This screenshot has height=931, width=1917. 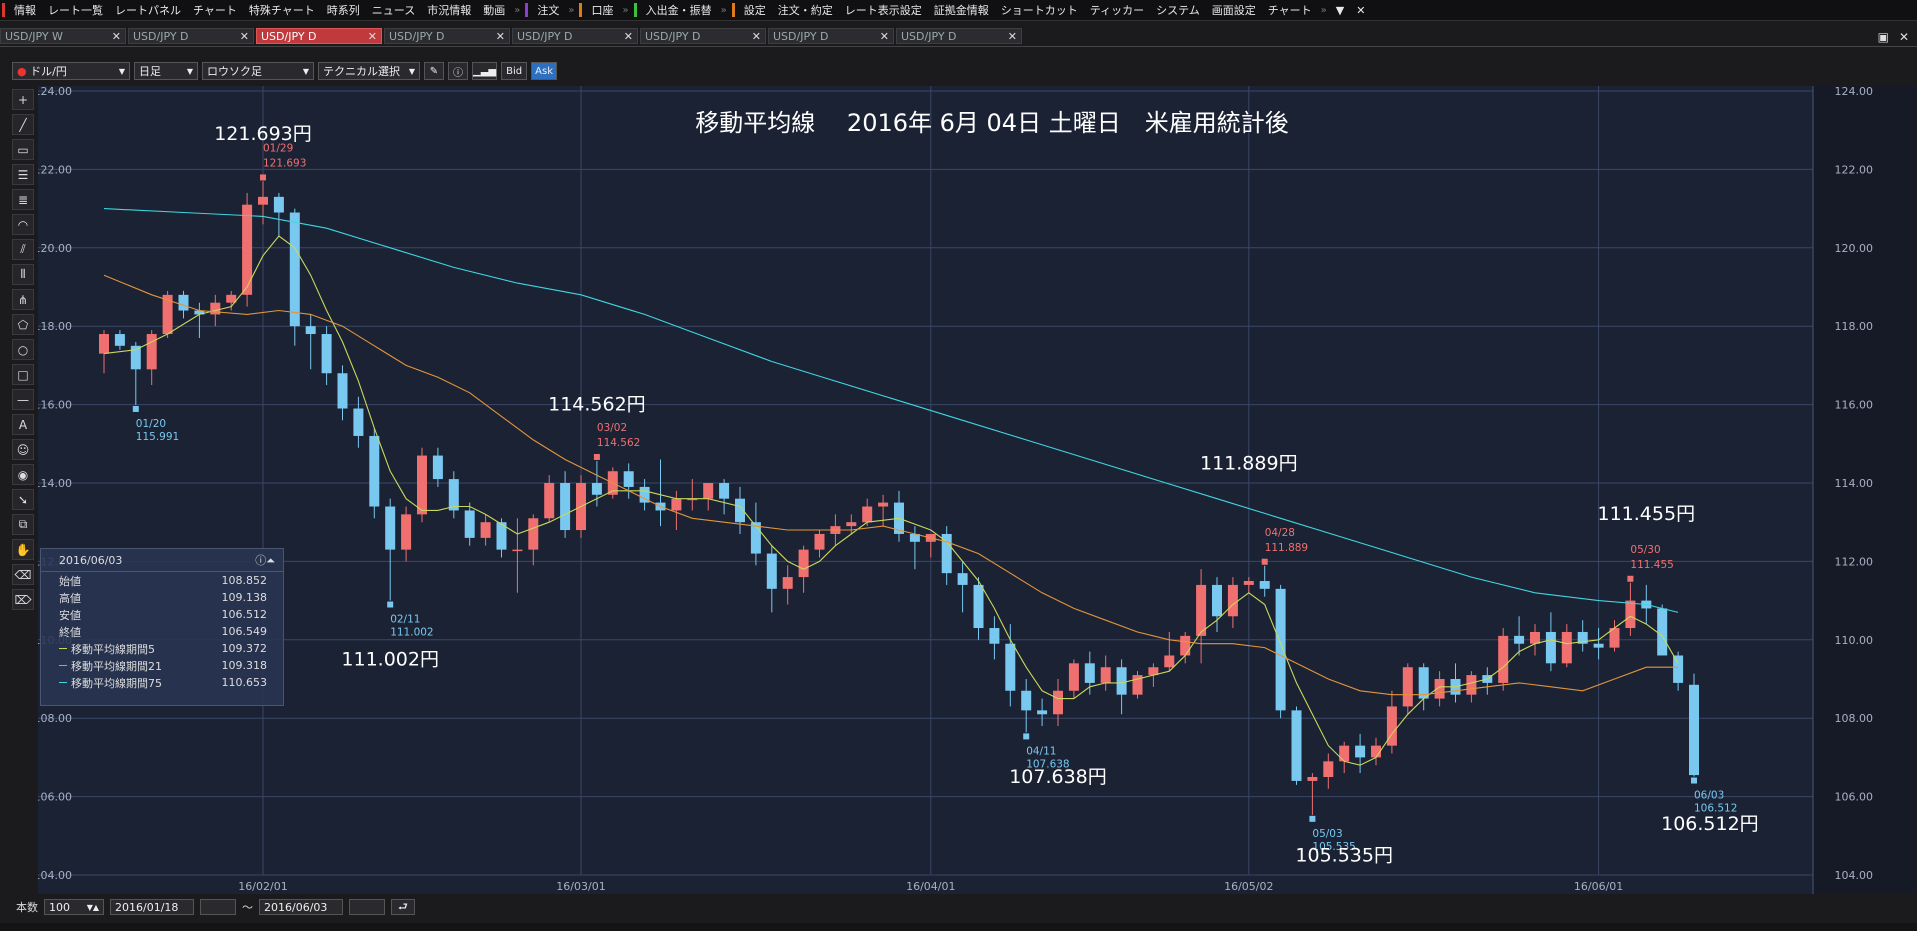 I want to click on info-row-value: 108.852, so click(x=244, y=580).